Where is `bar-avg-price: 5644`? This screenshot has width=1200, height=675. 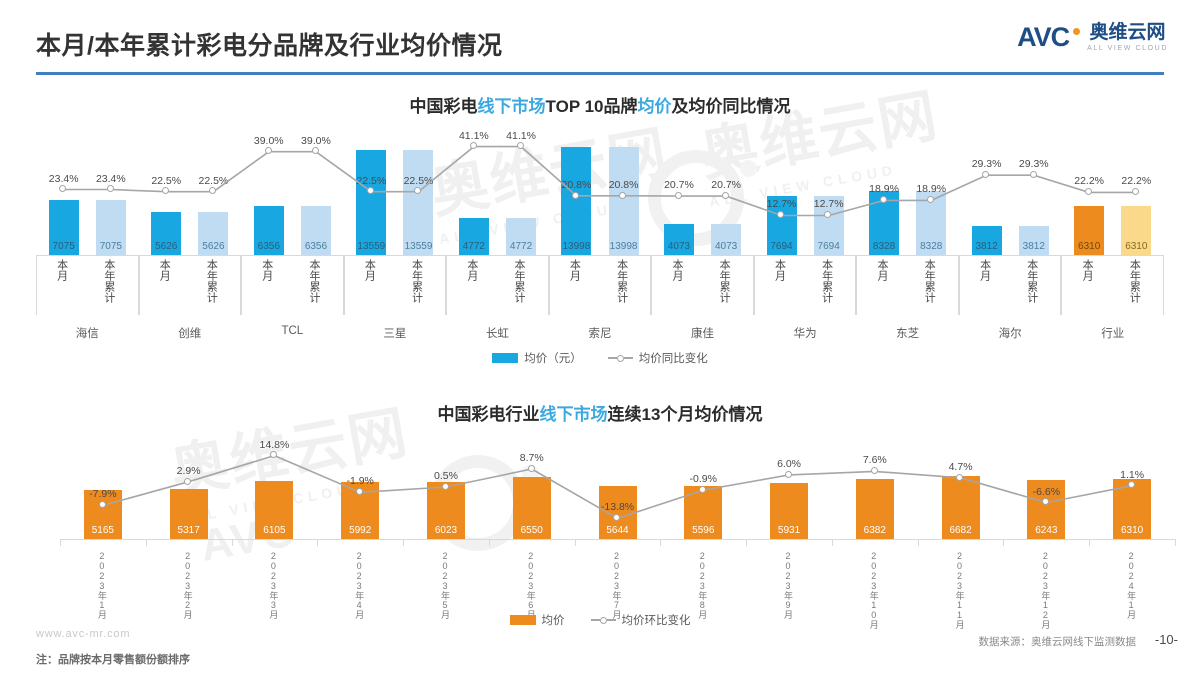
bar-avg-price: 5644 is located at coordinates (617, 512).